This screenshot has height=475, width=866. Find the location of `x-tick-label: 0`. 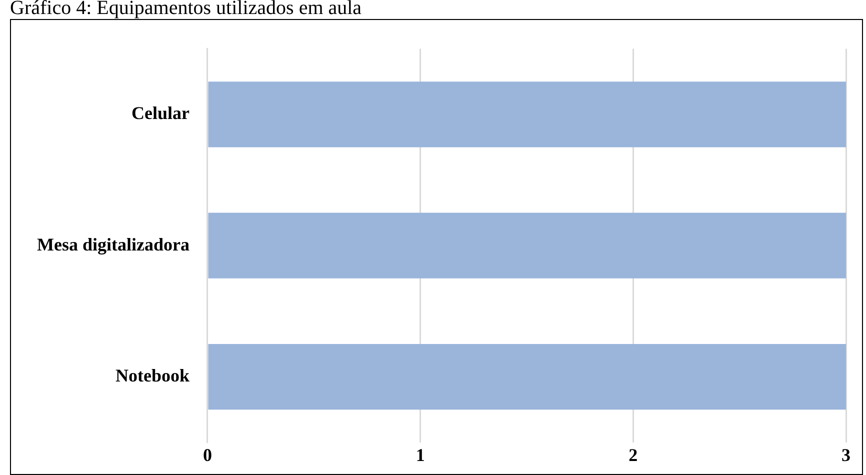

x-tick-label: 0 is located at coordinates (207, 454).